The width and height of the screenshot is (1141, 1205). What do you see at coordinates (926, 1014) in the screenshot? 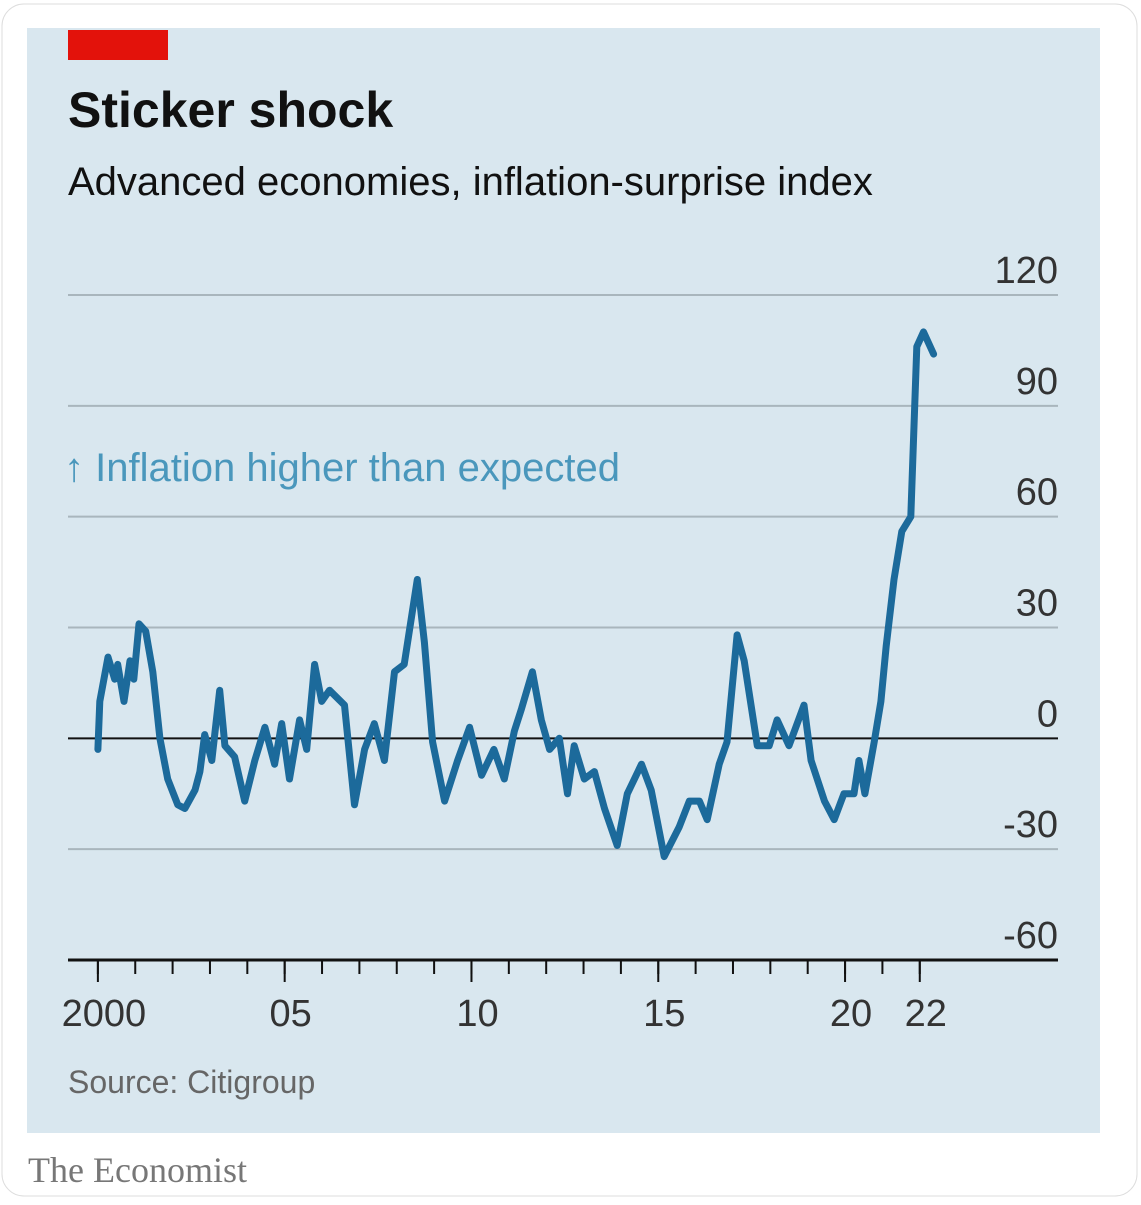
I see `x-tick-label: 22` at bounding box center [926, 1014].